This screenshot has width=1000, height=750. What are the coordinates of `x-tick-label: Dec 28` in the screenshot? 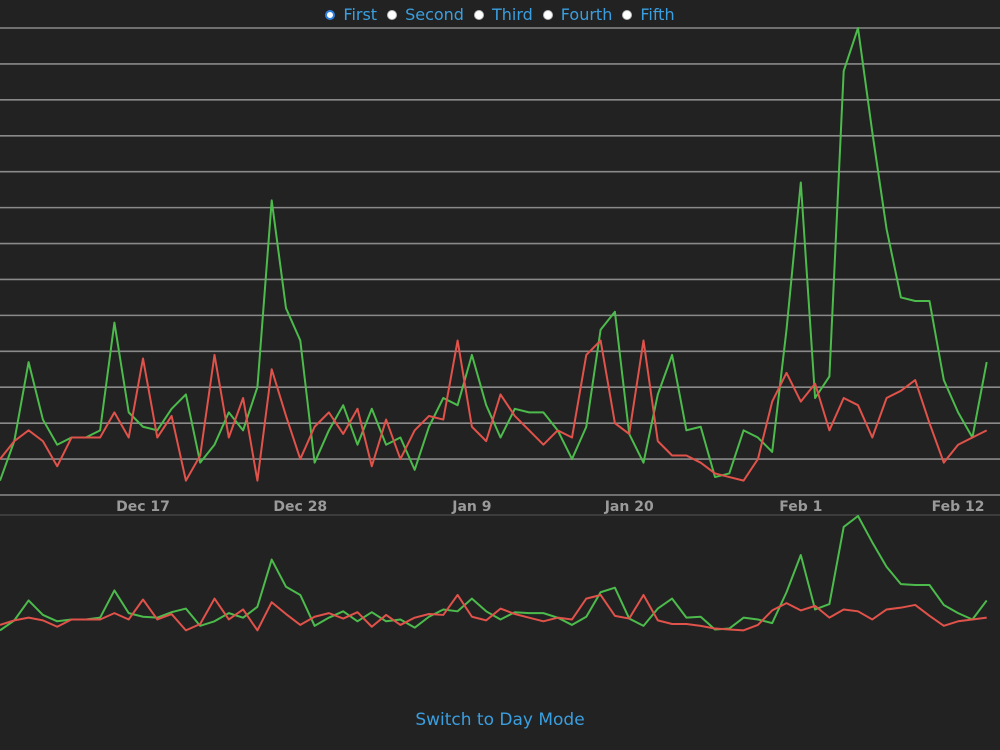 It's located at (300, 507).